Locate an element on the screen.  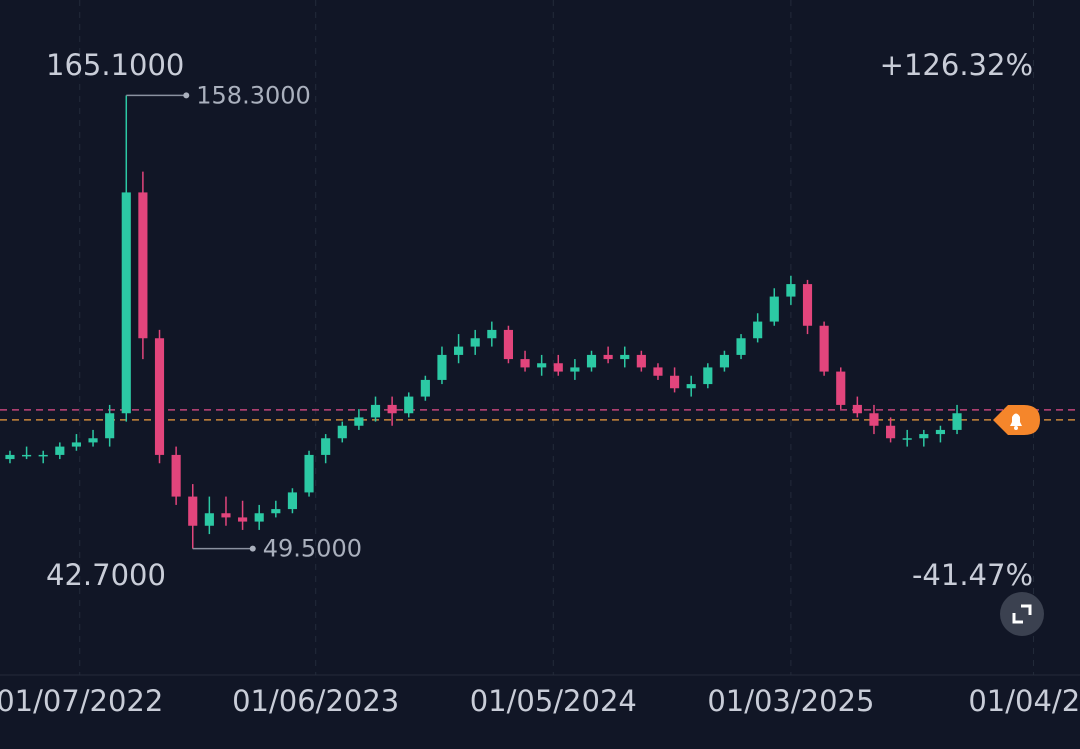
x-tick-label: 01/03/2025 is located at coordinates (790, 701).